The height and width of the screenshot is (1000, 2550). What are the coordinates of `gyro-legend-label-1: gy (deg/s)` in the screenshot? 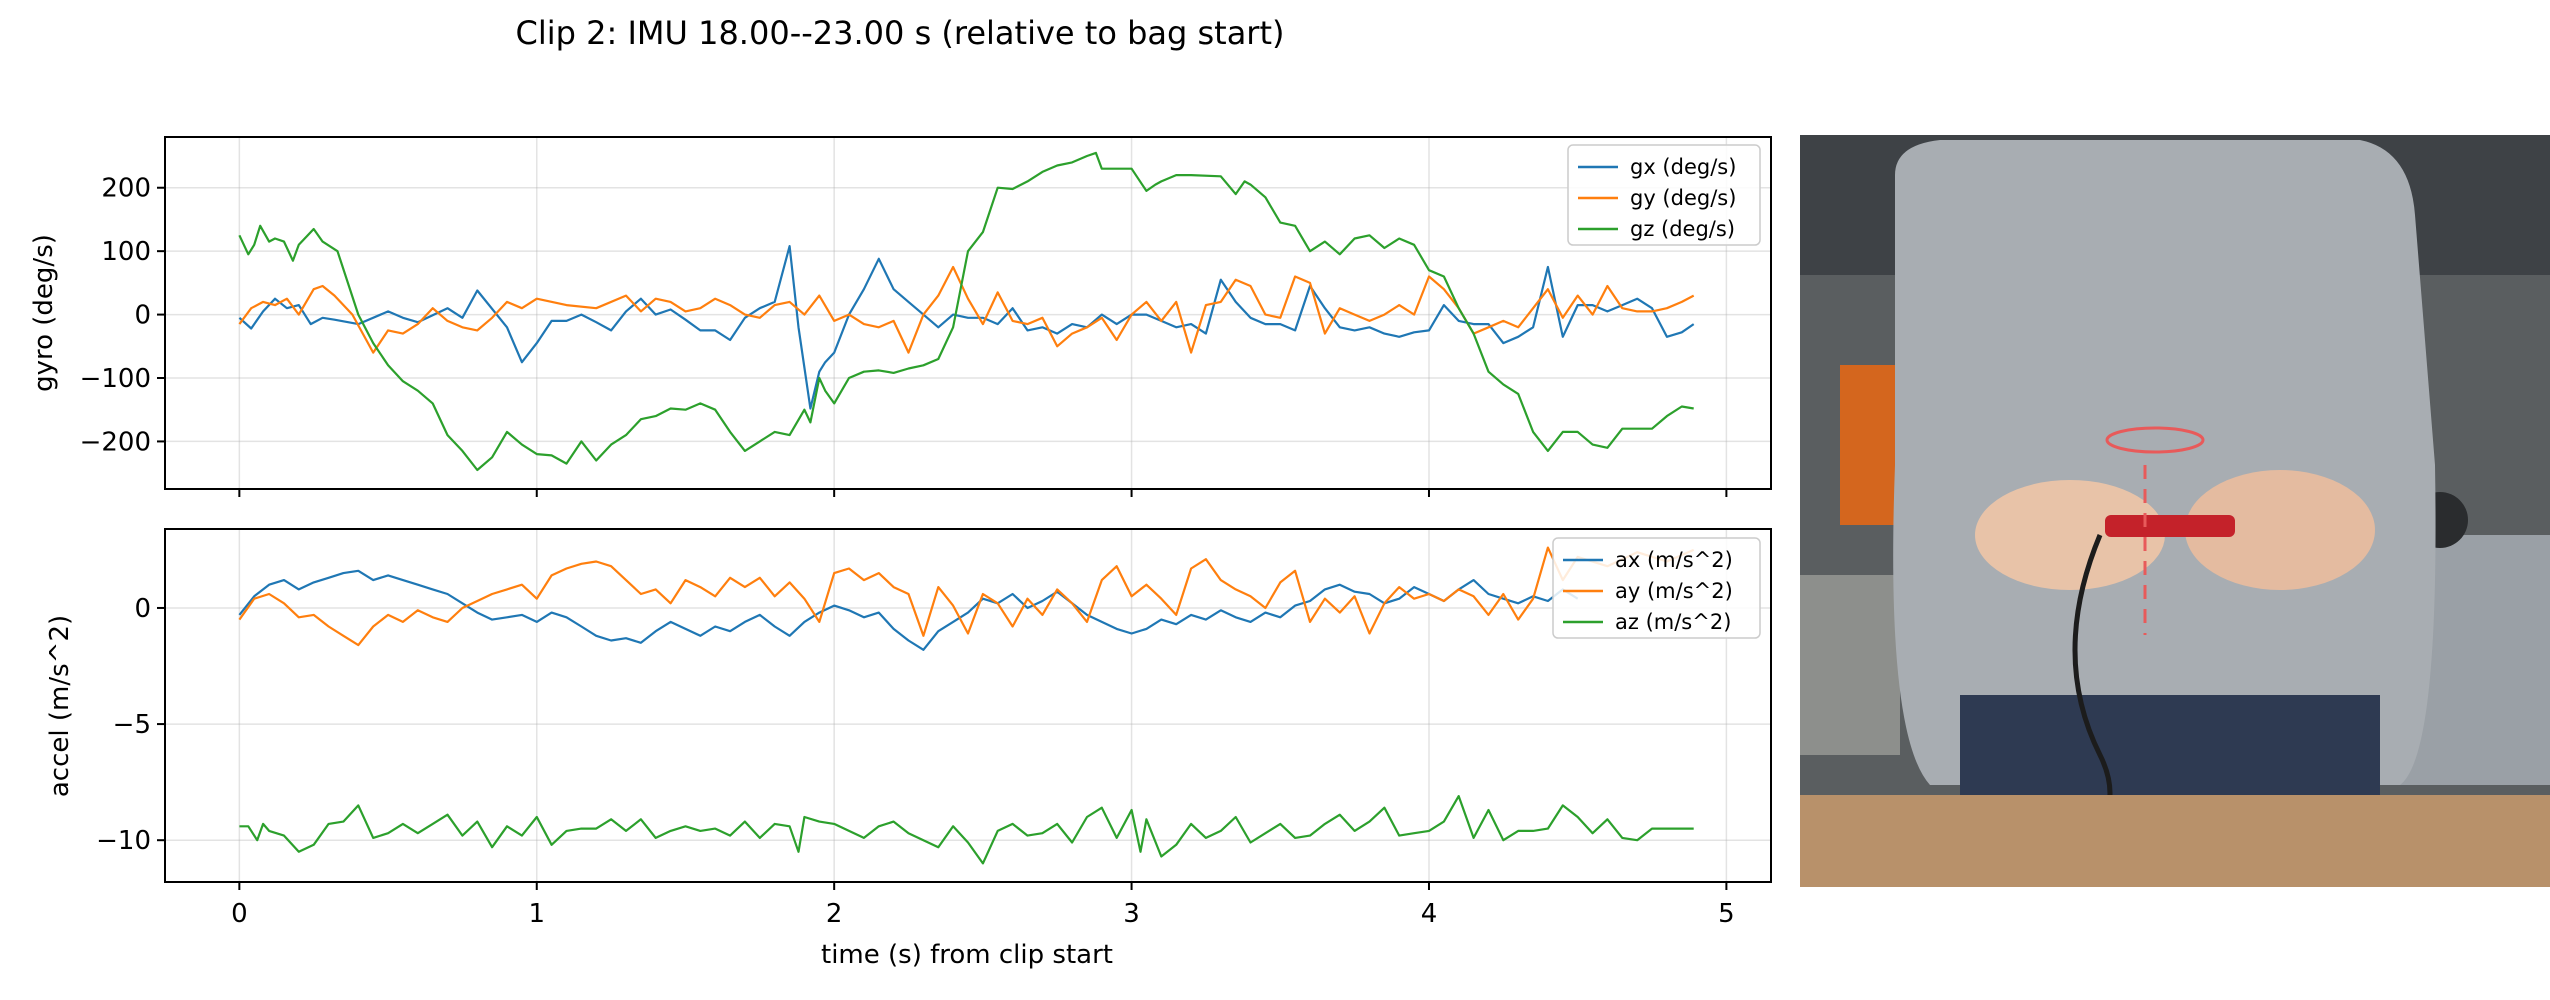 It's located at (1683, 198).